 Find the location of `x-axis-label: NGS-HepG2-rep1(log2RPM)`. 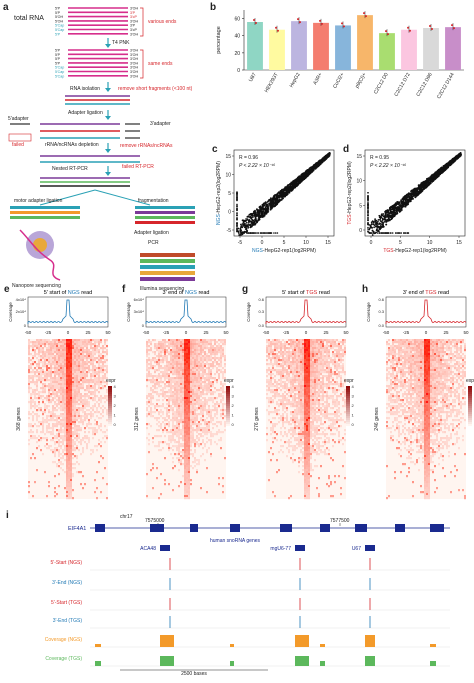

x-axis-label: NGS-HepG2-rep1(log2RPM) is located at coordinates (284, 251).